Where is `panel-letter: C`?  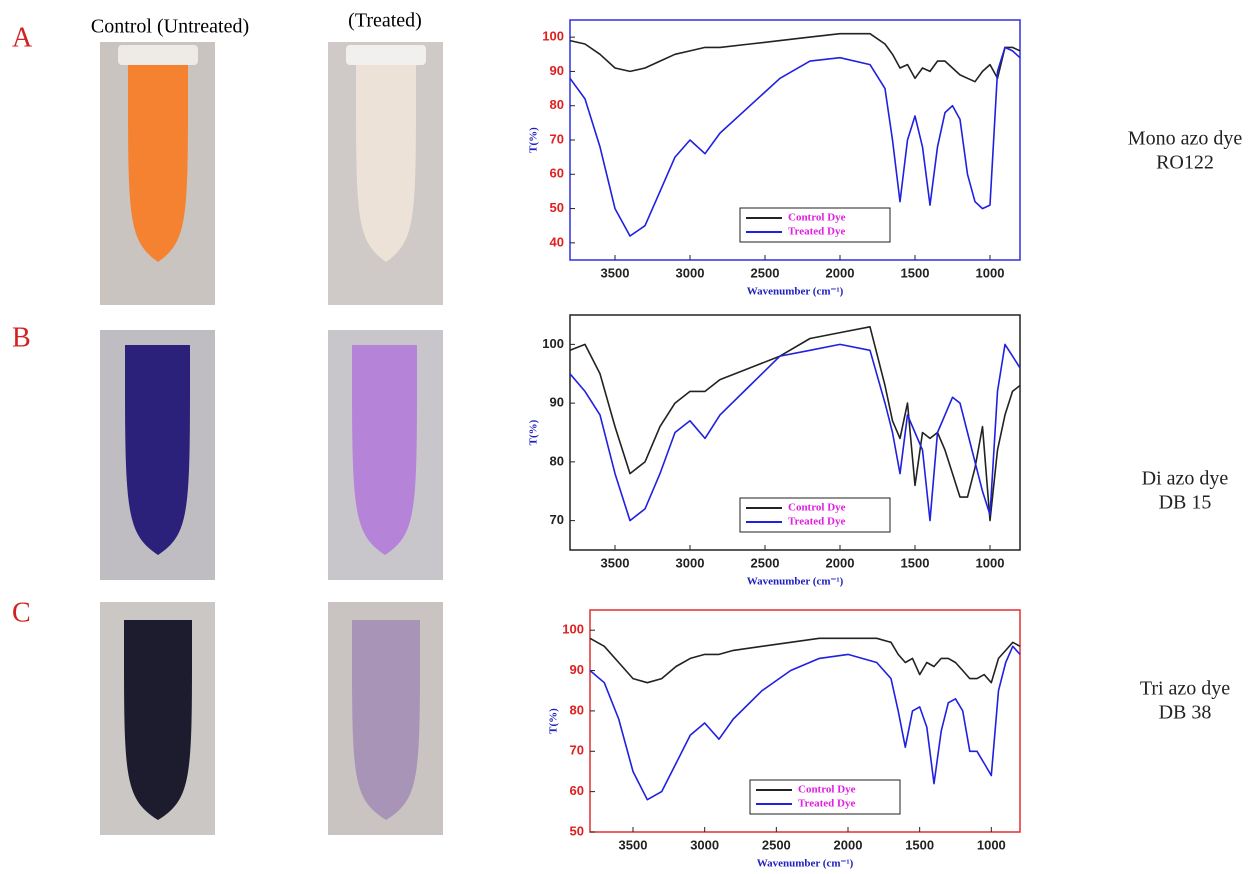
panel-letter: C is located at coordinates (21, 612).